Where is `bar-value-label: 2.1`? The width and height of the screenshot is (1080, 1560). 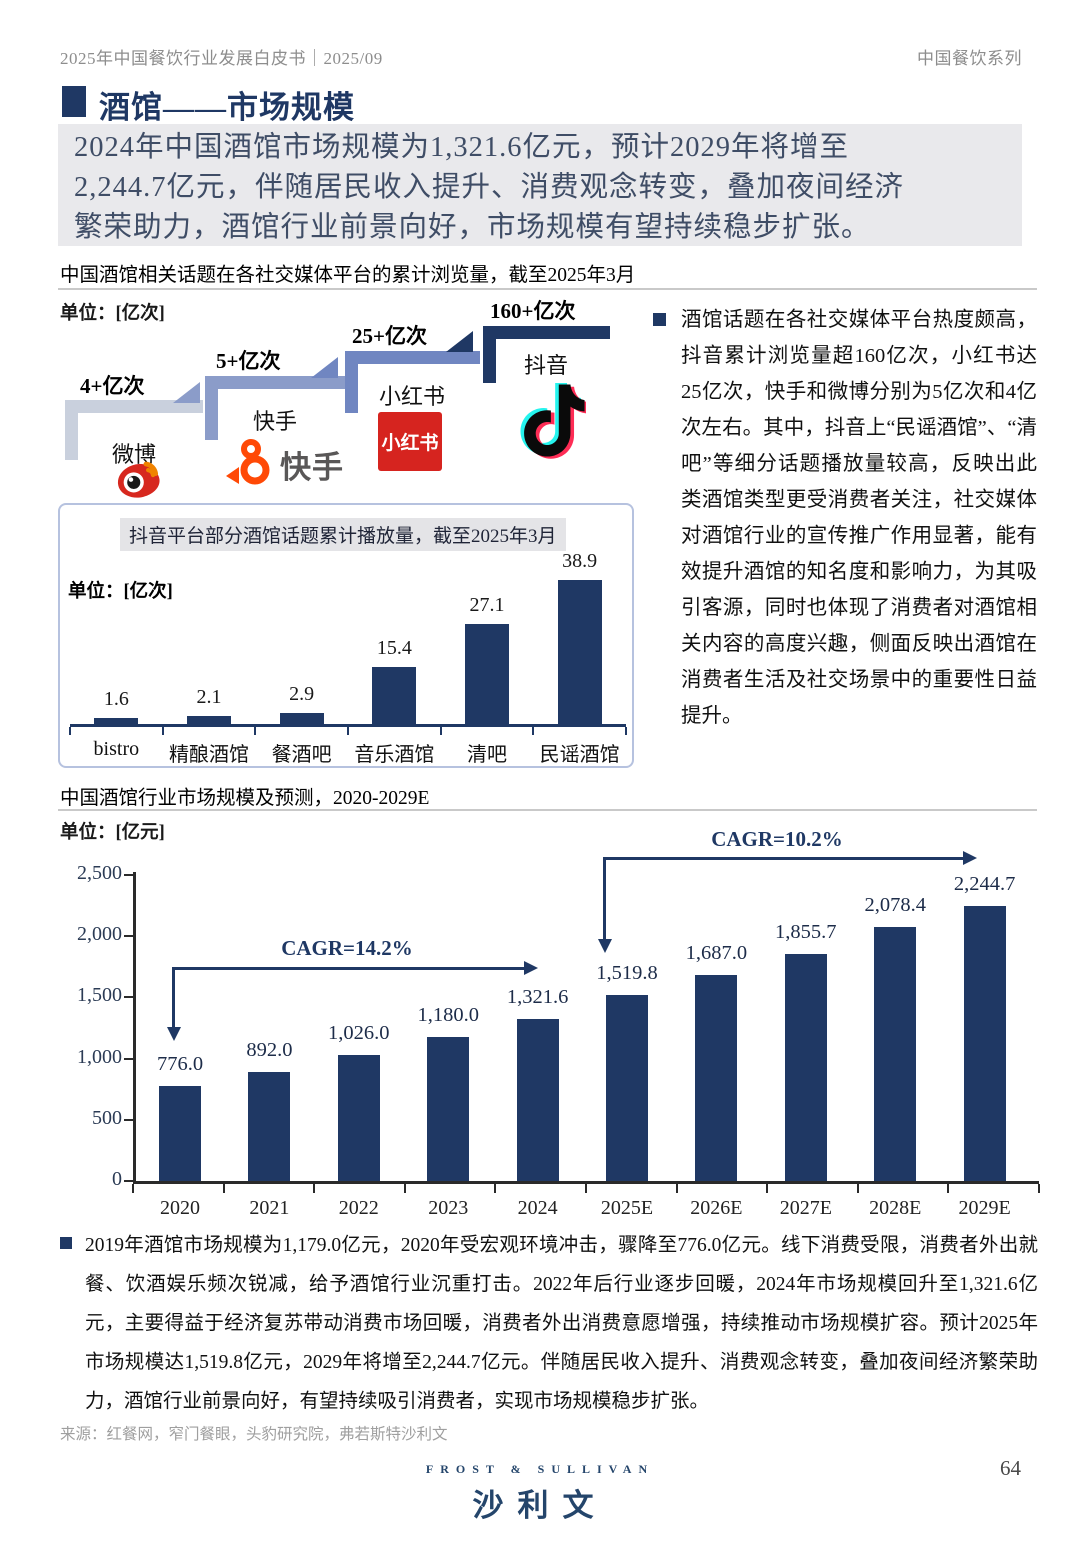 bar-value-label: 2.1 is located at coordinates (209, 697).